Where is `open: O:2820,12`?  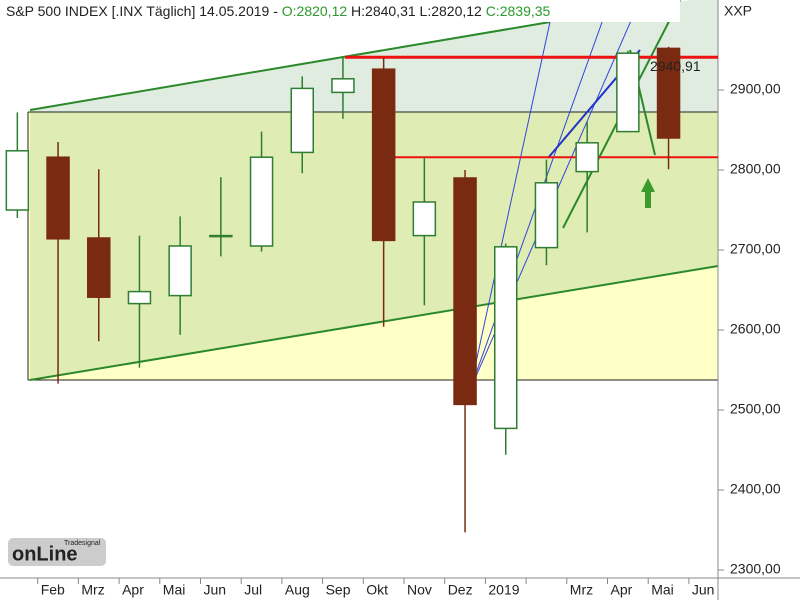 open: O:2820,12 is located at coordinates (315, 11).